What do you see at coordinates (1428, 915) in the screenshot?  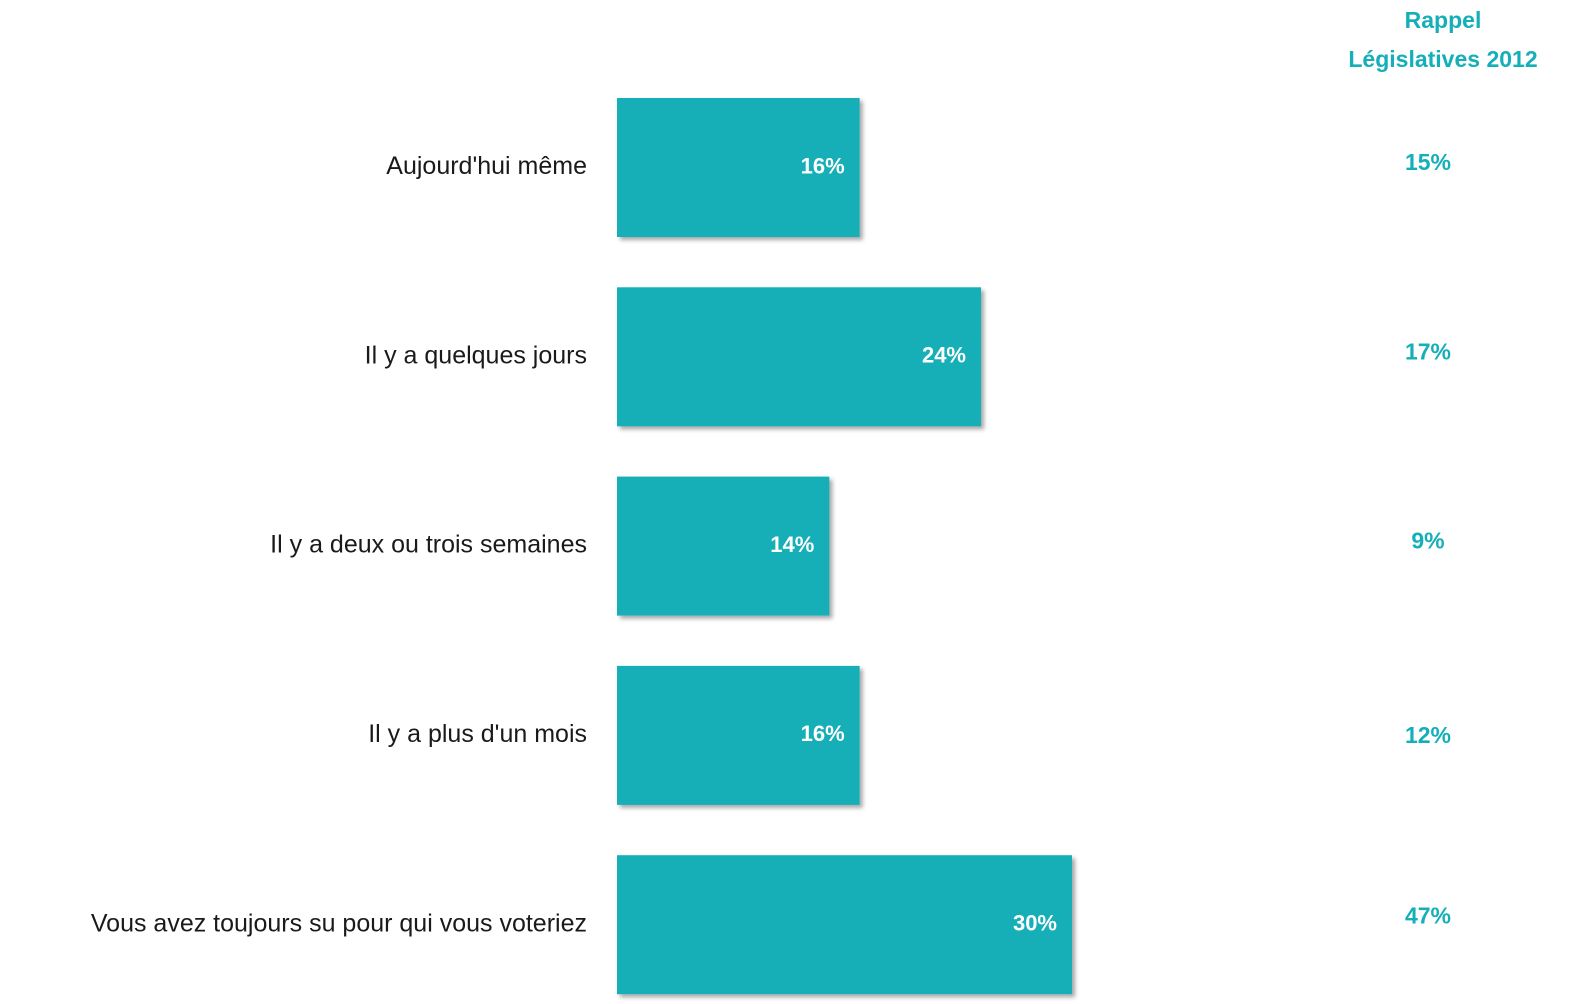 I see `reference-value-5: 47%` at bounding box center [1428, 915].